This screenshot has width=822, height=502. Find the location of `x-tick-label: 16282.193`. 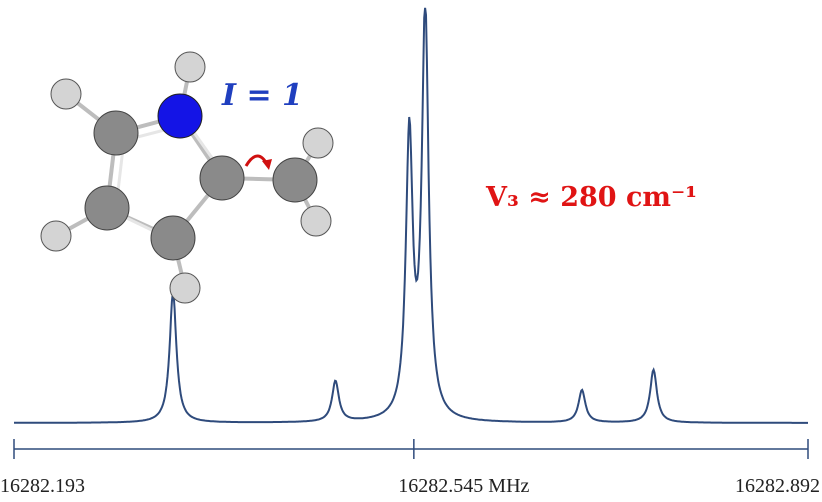

x-tick-label: 16282.193 is located at coordinates (42, 486).